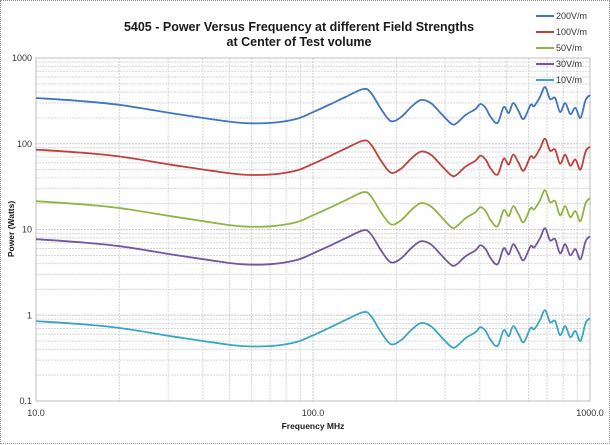 The image size is (610, 445). What do you see at coordinates (313, 247) in the screenshot?
I see `series-line-30v-per-m` at bounding box center [313, 247].